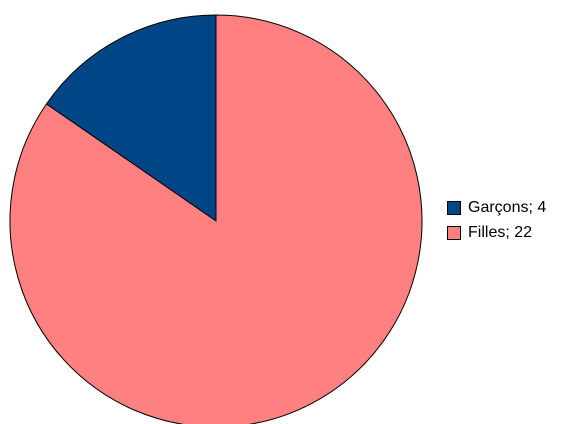  I want to click on legend-swatch-garcons, so click(454, 207).